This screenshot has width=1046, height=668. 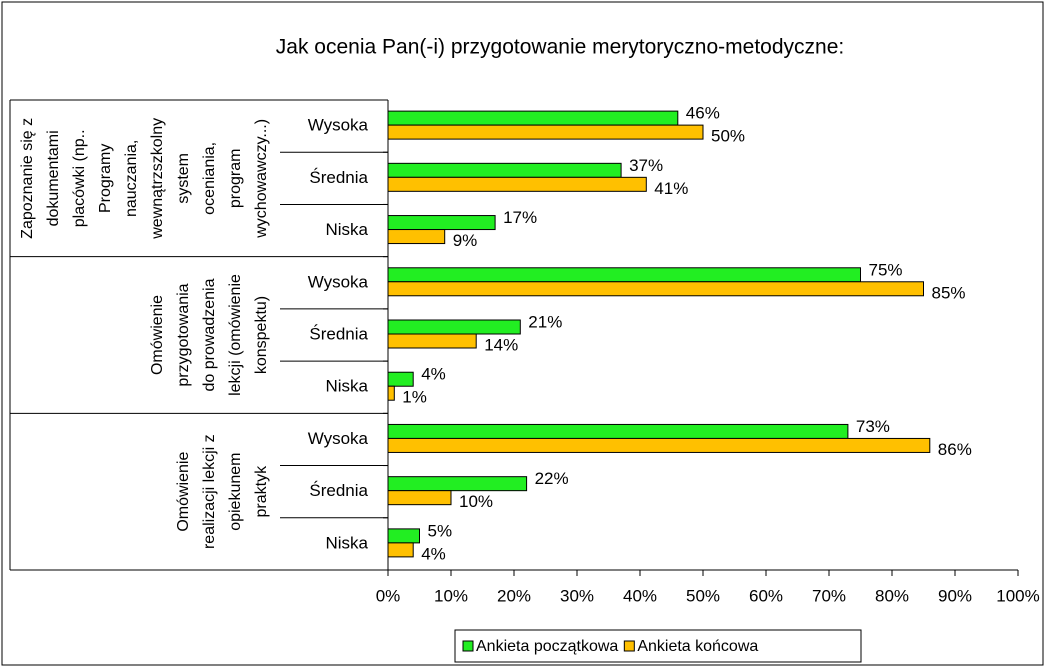 I want to click on group-label: realizacji lekcji z, so click(x=209, y=491).